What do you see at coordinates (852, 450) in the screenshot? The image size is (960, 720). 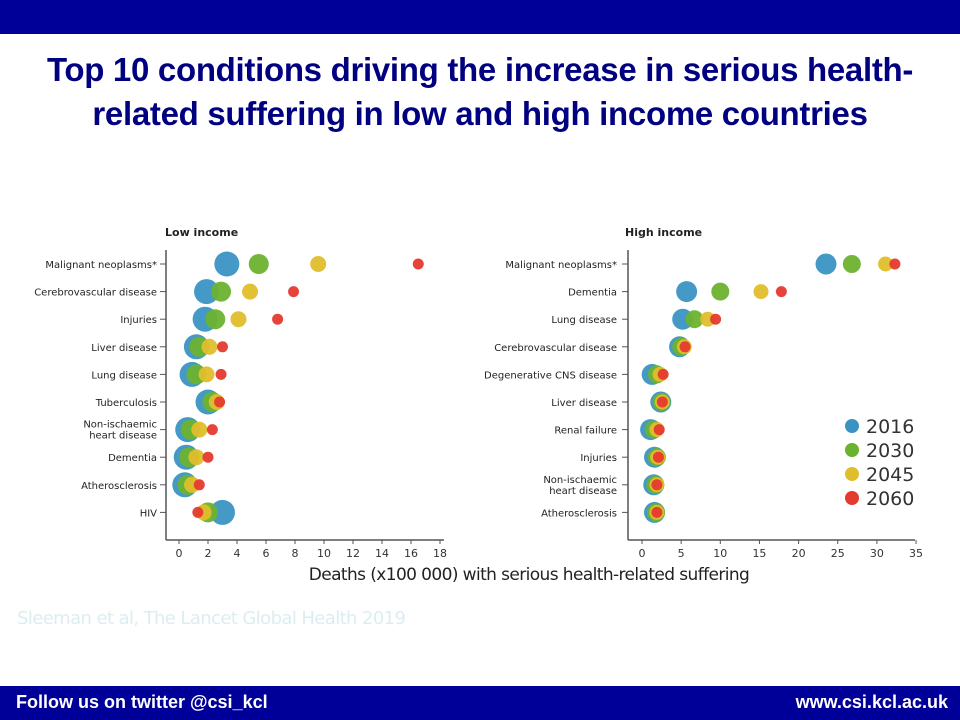 I see `legend-marker-2030` at bounding box center [852, 450].